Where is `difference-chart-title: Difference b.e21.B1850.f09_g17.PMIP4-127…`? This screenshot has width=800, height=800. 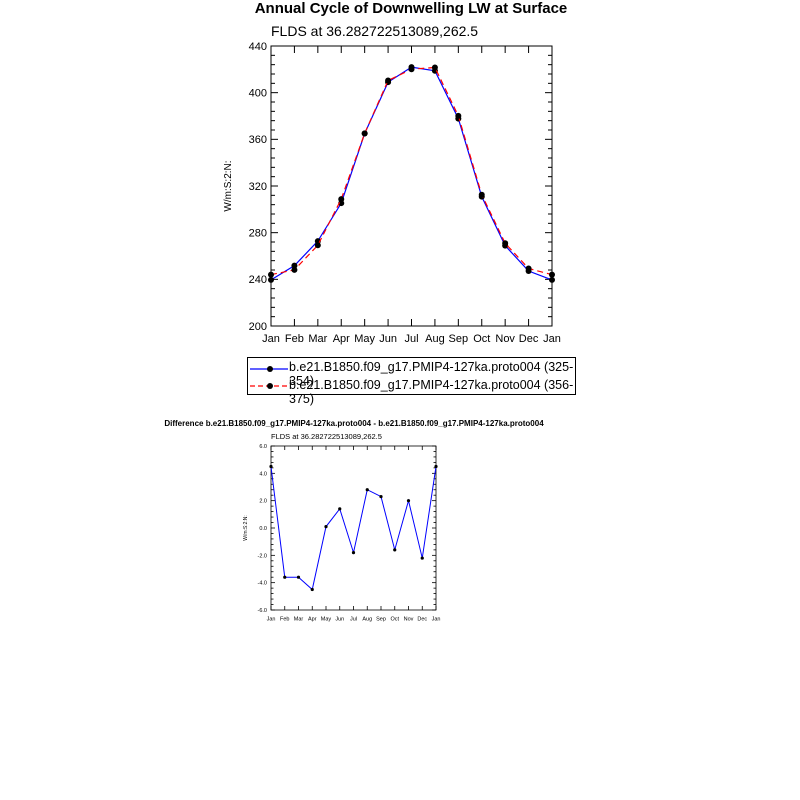 difference-chart-title: Difference b.e21.B1850.f09_g17.PMIP4-127… is located at coordinates (354, 423).